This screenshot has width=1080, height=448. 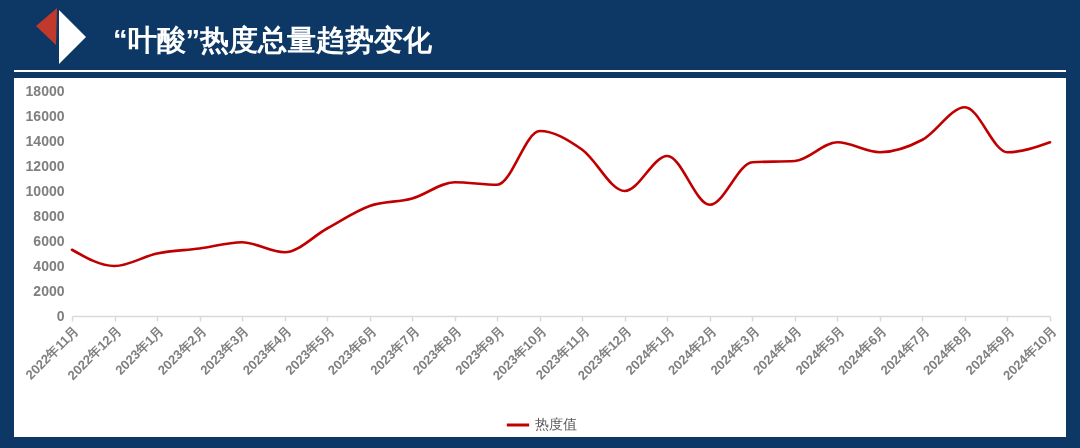 I want to click on y-tick-label: 6000, so click(x=49, y=240).